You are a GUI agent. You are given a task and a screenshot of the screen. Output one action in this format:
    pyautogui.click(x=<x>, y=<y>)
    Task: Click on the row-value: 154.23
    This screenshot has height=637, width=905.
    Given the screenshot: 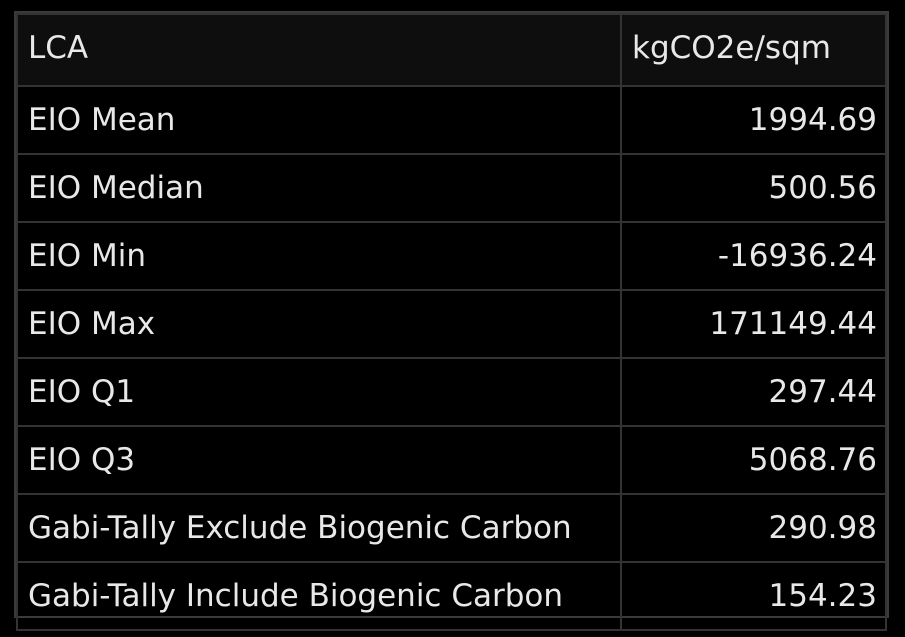 What is the action you would take?
    pyautogui.click(x=753, y=596)
    